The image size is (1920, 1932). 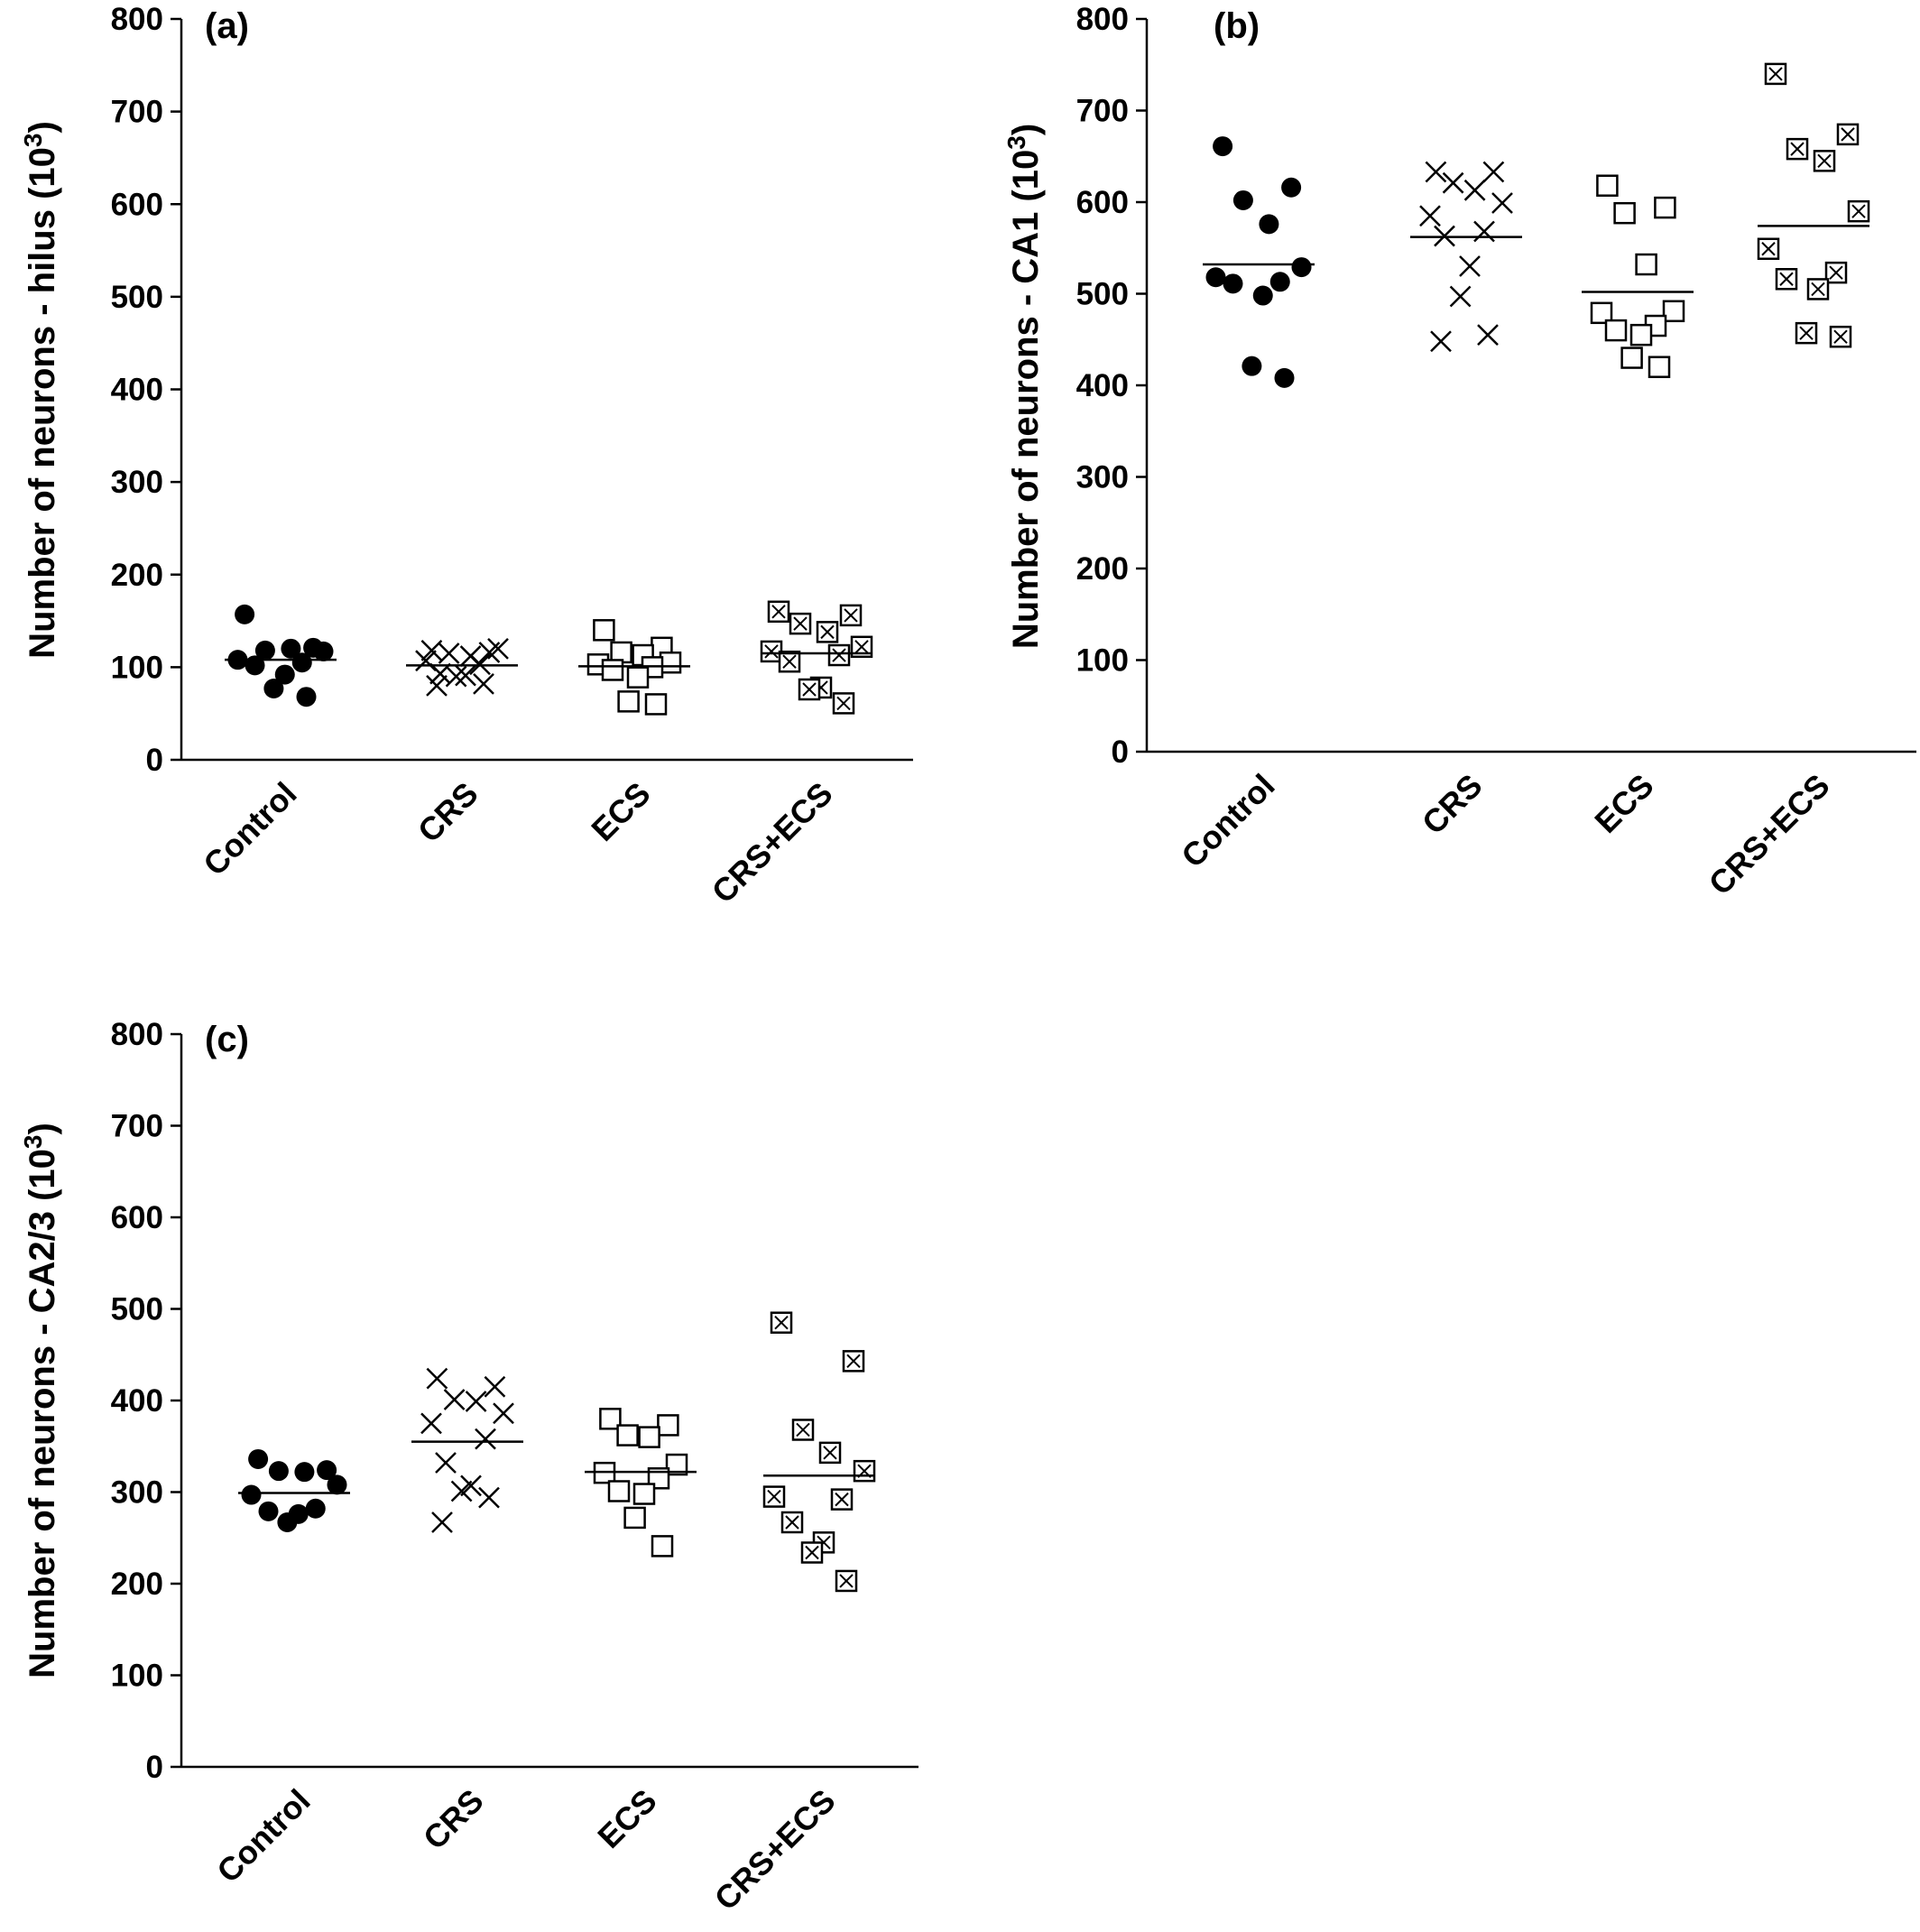 What do you see at coordinates (137, 19) in the screenshot?
I see `panel-a-y-tick-label: 800` at bounding box center [137, 19].